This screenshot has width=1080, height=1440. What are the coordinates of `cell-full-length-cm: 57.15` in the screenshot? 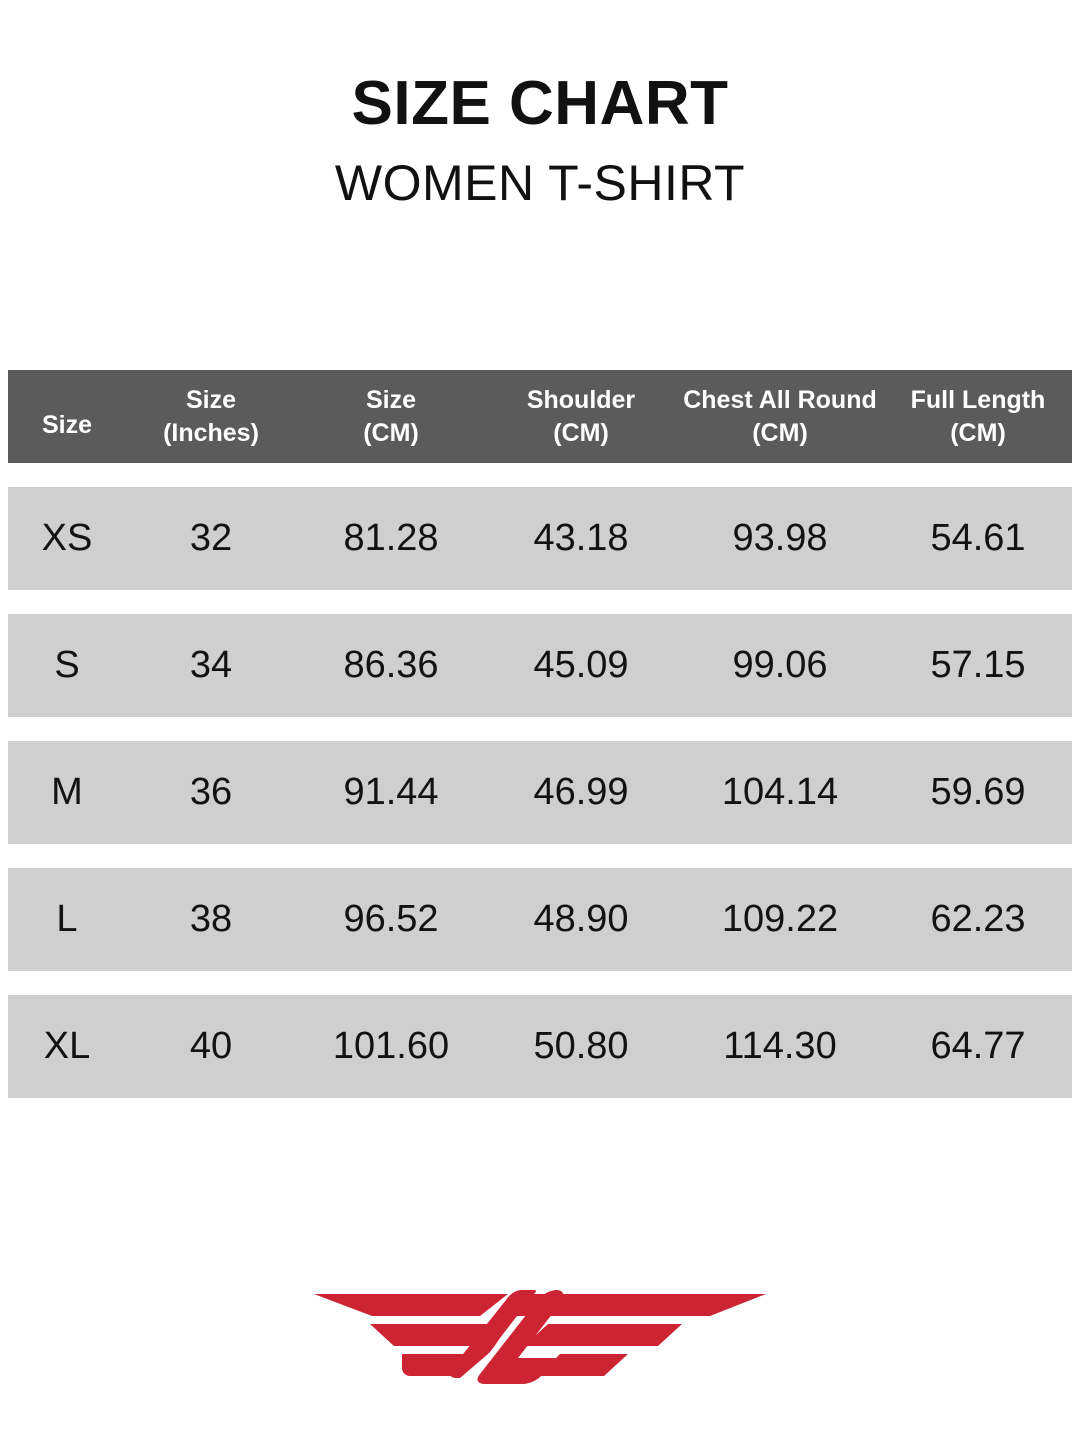 It's located at (978, 665).